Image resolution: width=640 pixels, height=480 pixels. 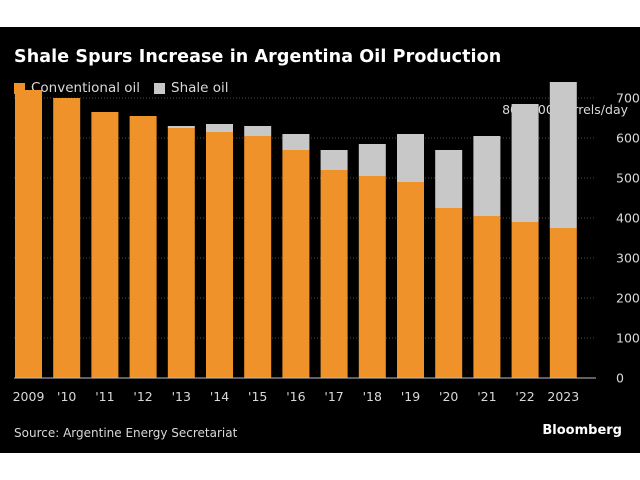 What do you see at coordinates (628, 98) in the screenshot?
I see `y-tick-label: 700` at bounding box center [628, 98].